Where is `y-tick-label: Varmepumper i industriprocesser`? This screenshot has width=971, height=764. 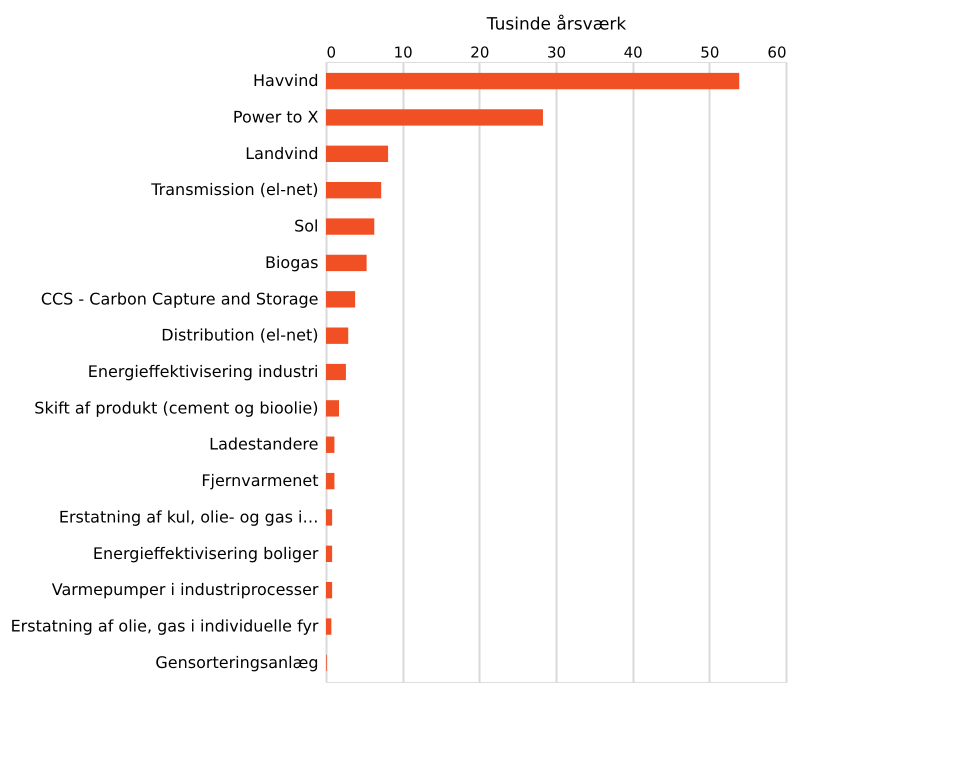 y-tick-label: Varmepumper i industriprocesser is located at coordinates (185, 590).